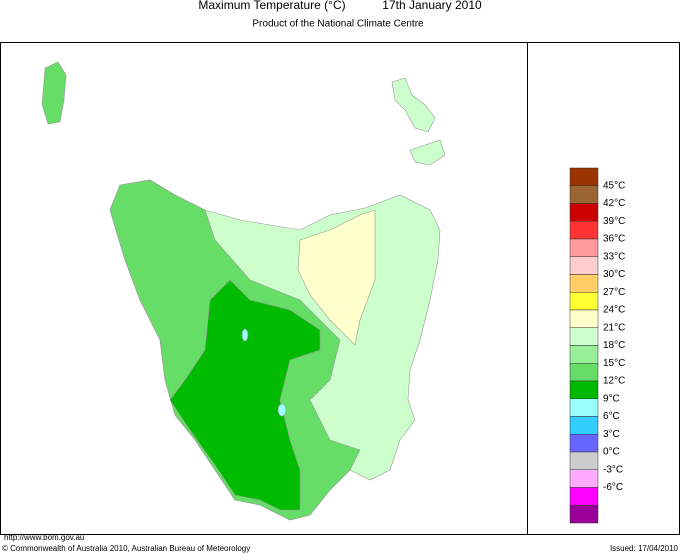 The height and width of the screenshot is (560, 680). I want to click on subtitle: Product of the National Climate Centre, so click(338, 24).